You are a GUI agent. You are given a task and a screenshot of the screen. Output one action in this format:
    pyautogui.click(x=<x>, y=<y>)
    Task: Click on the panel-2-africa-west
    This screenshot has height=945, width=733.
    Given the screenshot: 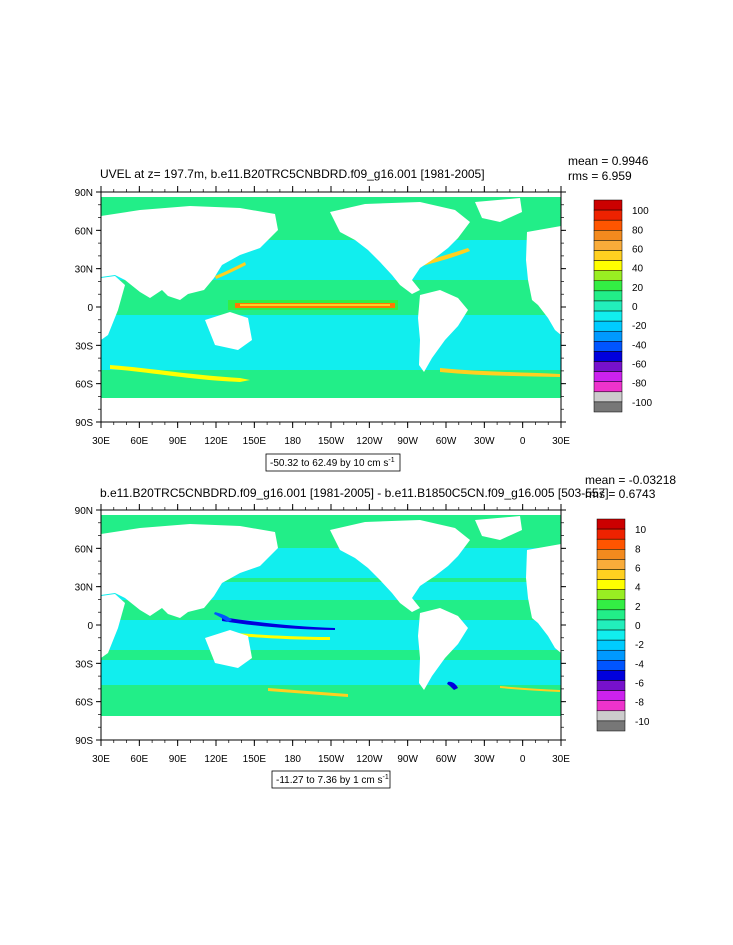 What is the action you would take?
    pyautogui.click(x=543, y=598)
    